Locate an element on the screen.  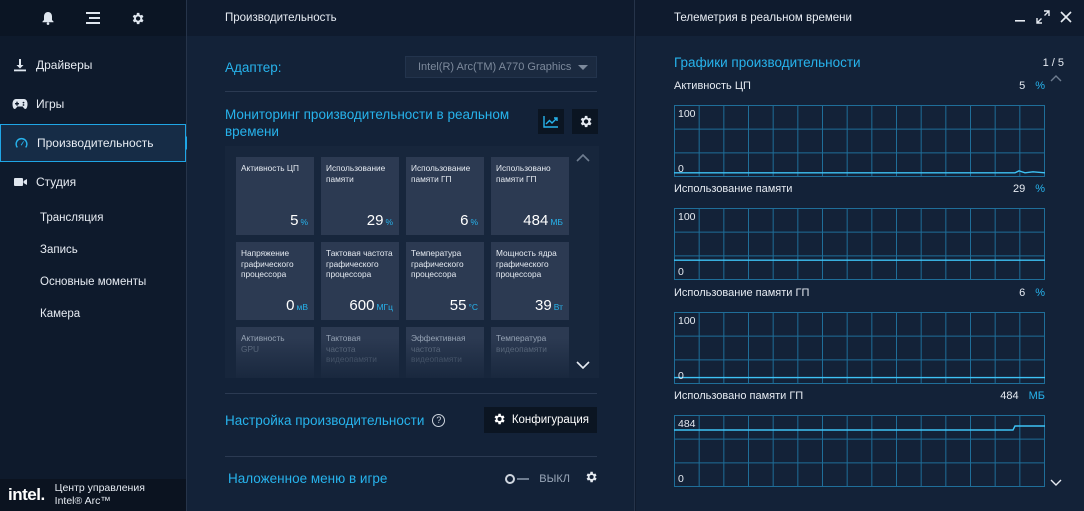
tile-label: Тактовая частота графического процессора is located at coordinates (359, 263).